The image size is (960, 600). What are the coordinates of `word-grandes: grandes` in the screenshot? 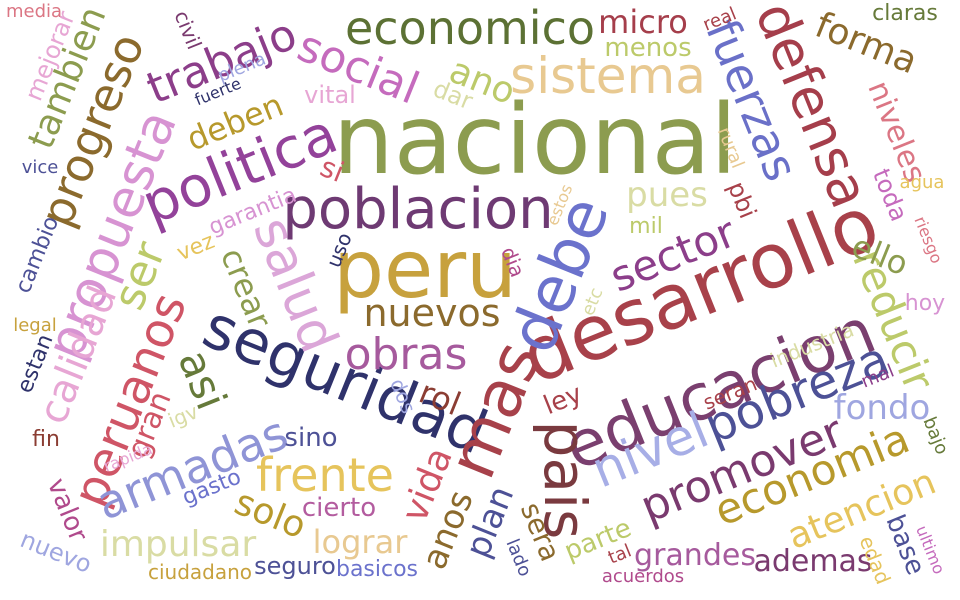 It's located at (695, 555).